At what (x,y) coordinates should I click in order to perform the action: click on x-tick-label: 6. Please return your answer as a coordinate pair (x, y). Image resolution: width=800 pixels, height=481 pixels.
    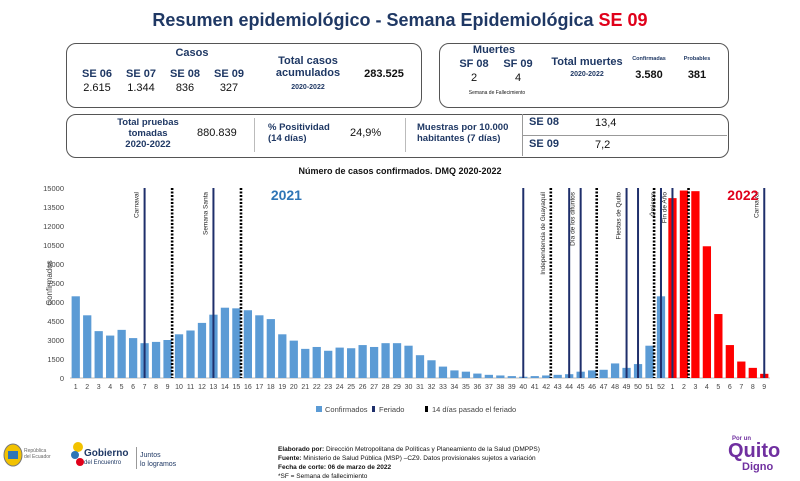
    Looking at the image, I should click on (133, 387).